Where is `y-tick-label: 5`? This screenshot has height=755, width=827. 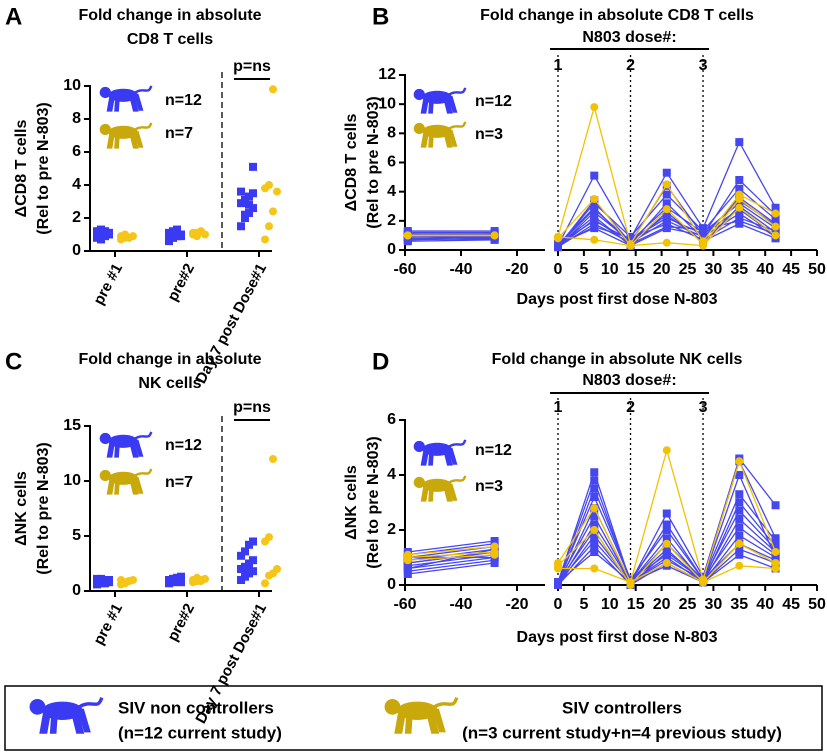 y-tick-label: 5 is located at coordinates (76, 535).